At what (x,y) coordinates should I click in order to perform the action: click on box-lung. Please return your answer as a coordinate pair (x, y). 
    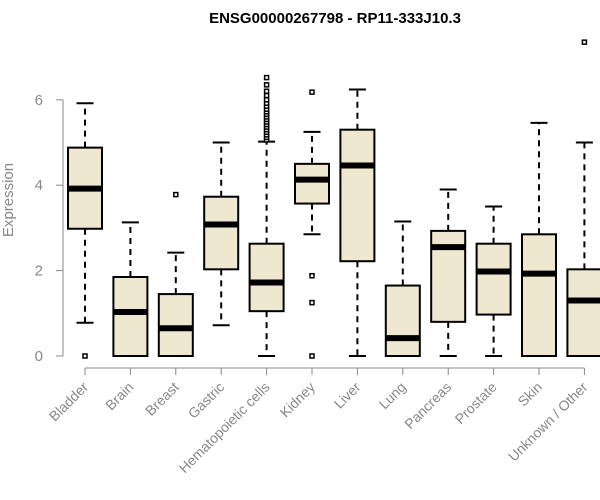
    Looking at the image, I should click on (402, 289).